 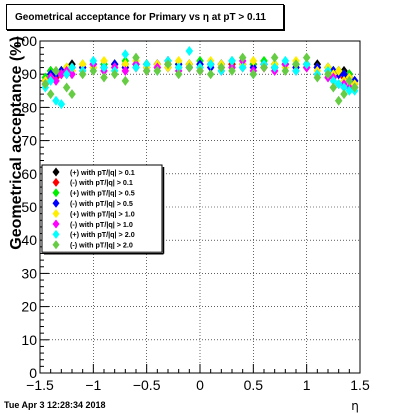 What do you see at coordinates (29, 340) in the screenshot?
I see `y-tick-label: 10` at bounding box center [29, 340].